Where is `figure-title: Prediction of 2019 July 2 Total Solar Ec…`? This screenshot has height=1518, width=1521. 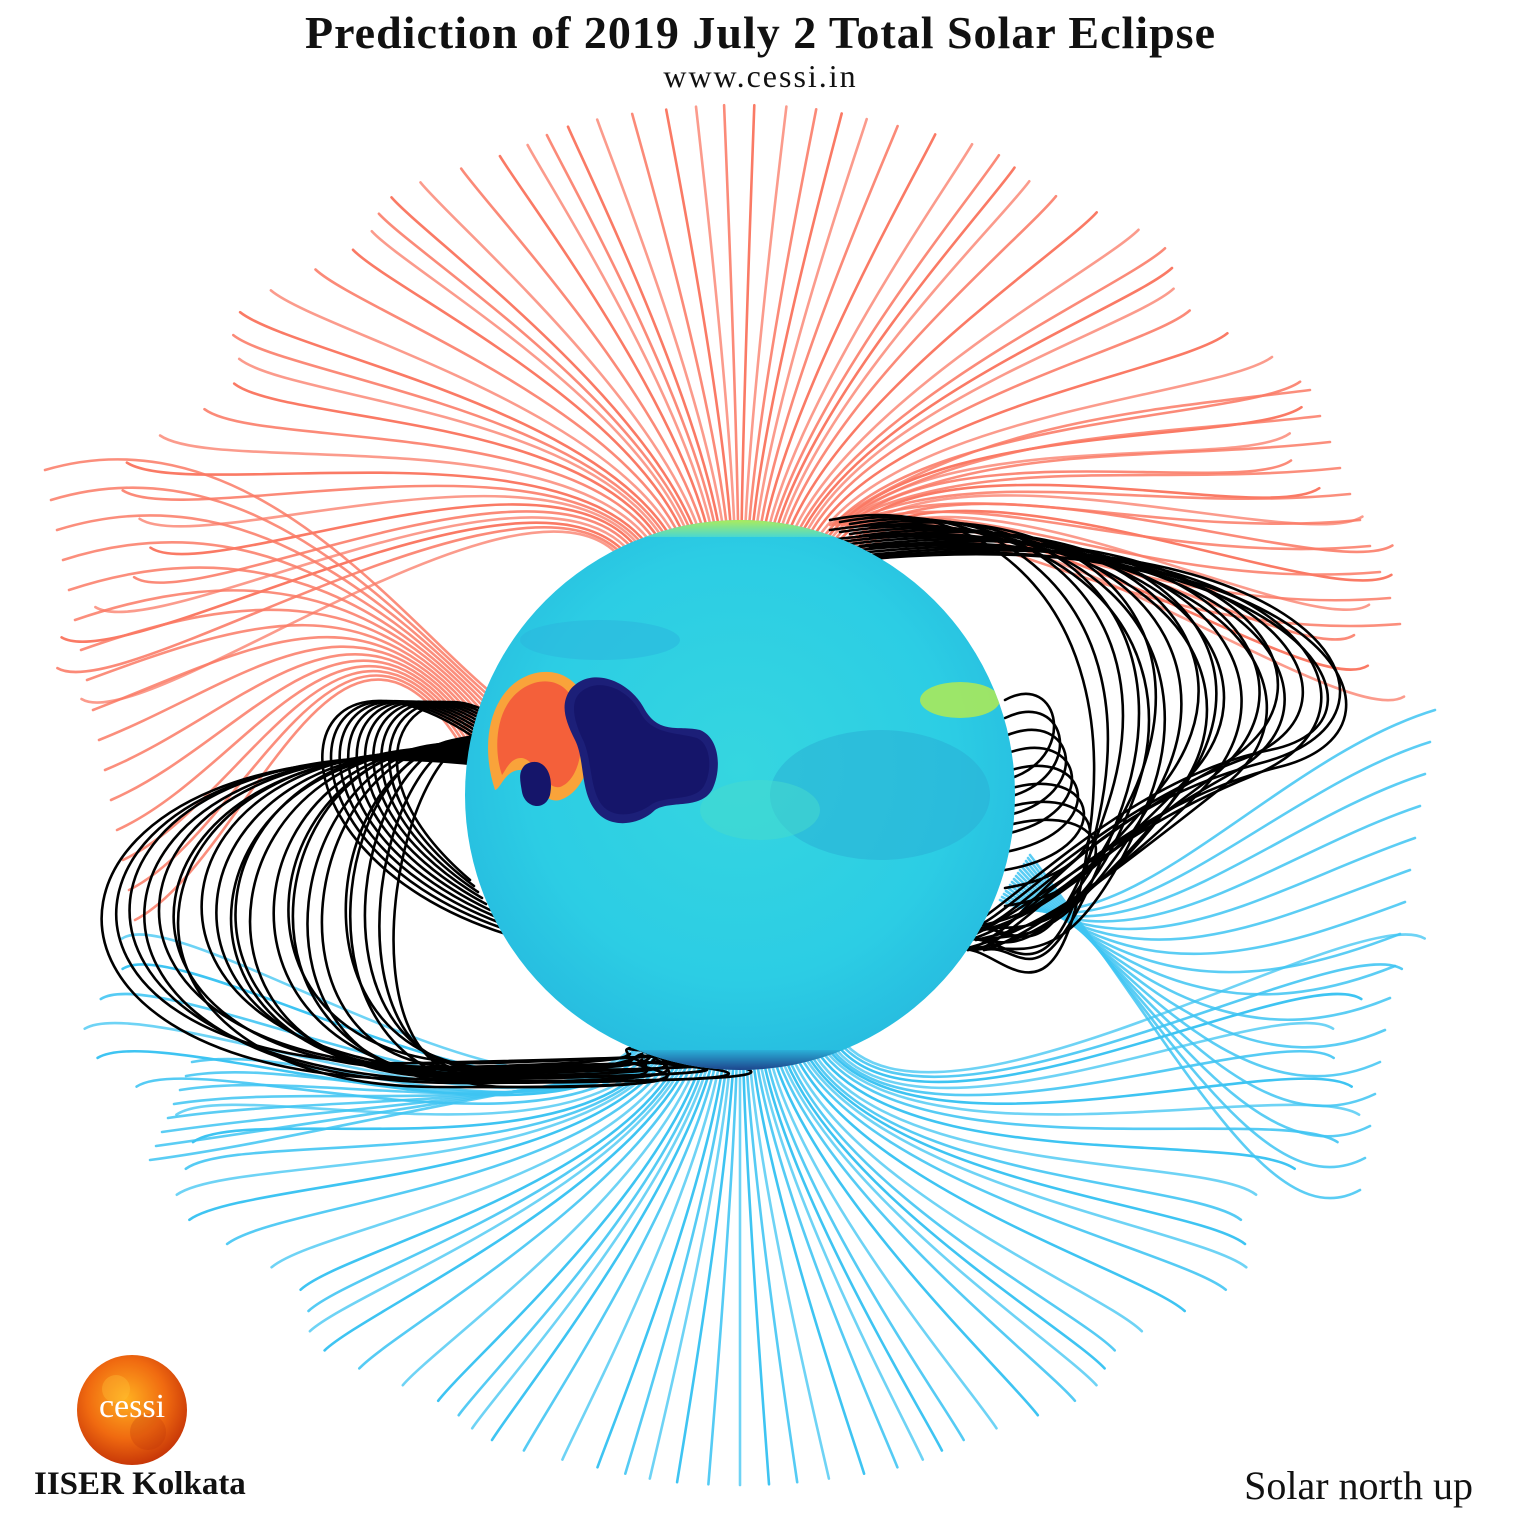 figure-title: Prediction of 2019 July 2 Total Solar Ec… is located at coordinates (760, 32).